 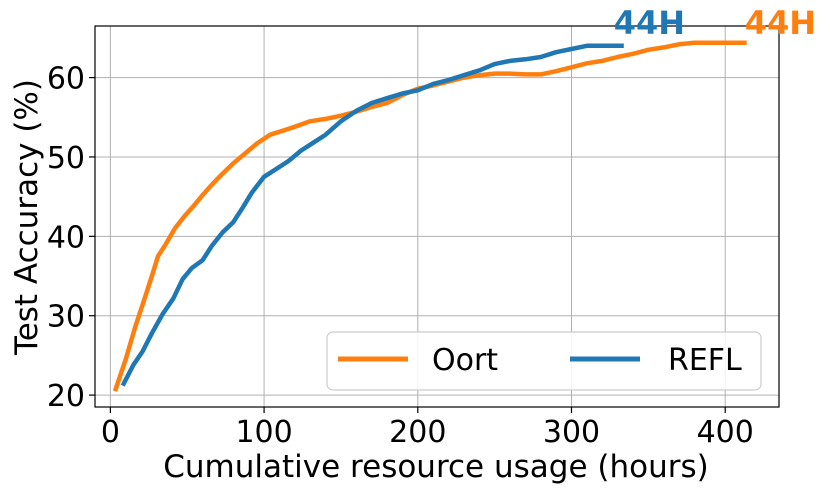 I want to click on legend: Oort REFL, so click(x=544, y=361).